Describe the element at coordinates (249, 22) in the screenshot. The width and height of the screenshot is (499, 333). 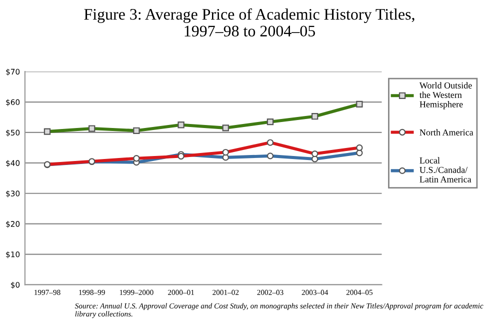
I see `chart-title: Figure 3: Average Price of Academic History Titles, 1997–98 to 2004–05` at that location.